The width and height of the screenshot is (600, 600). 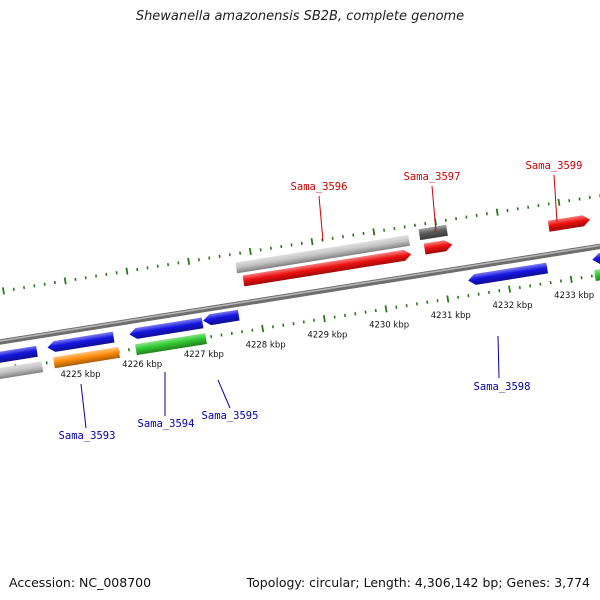 What do you see at coordinates (574, 296) in the screenshot?
I see `scale-label: 4233 kbp` at bounding box center [574, 296].